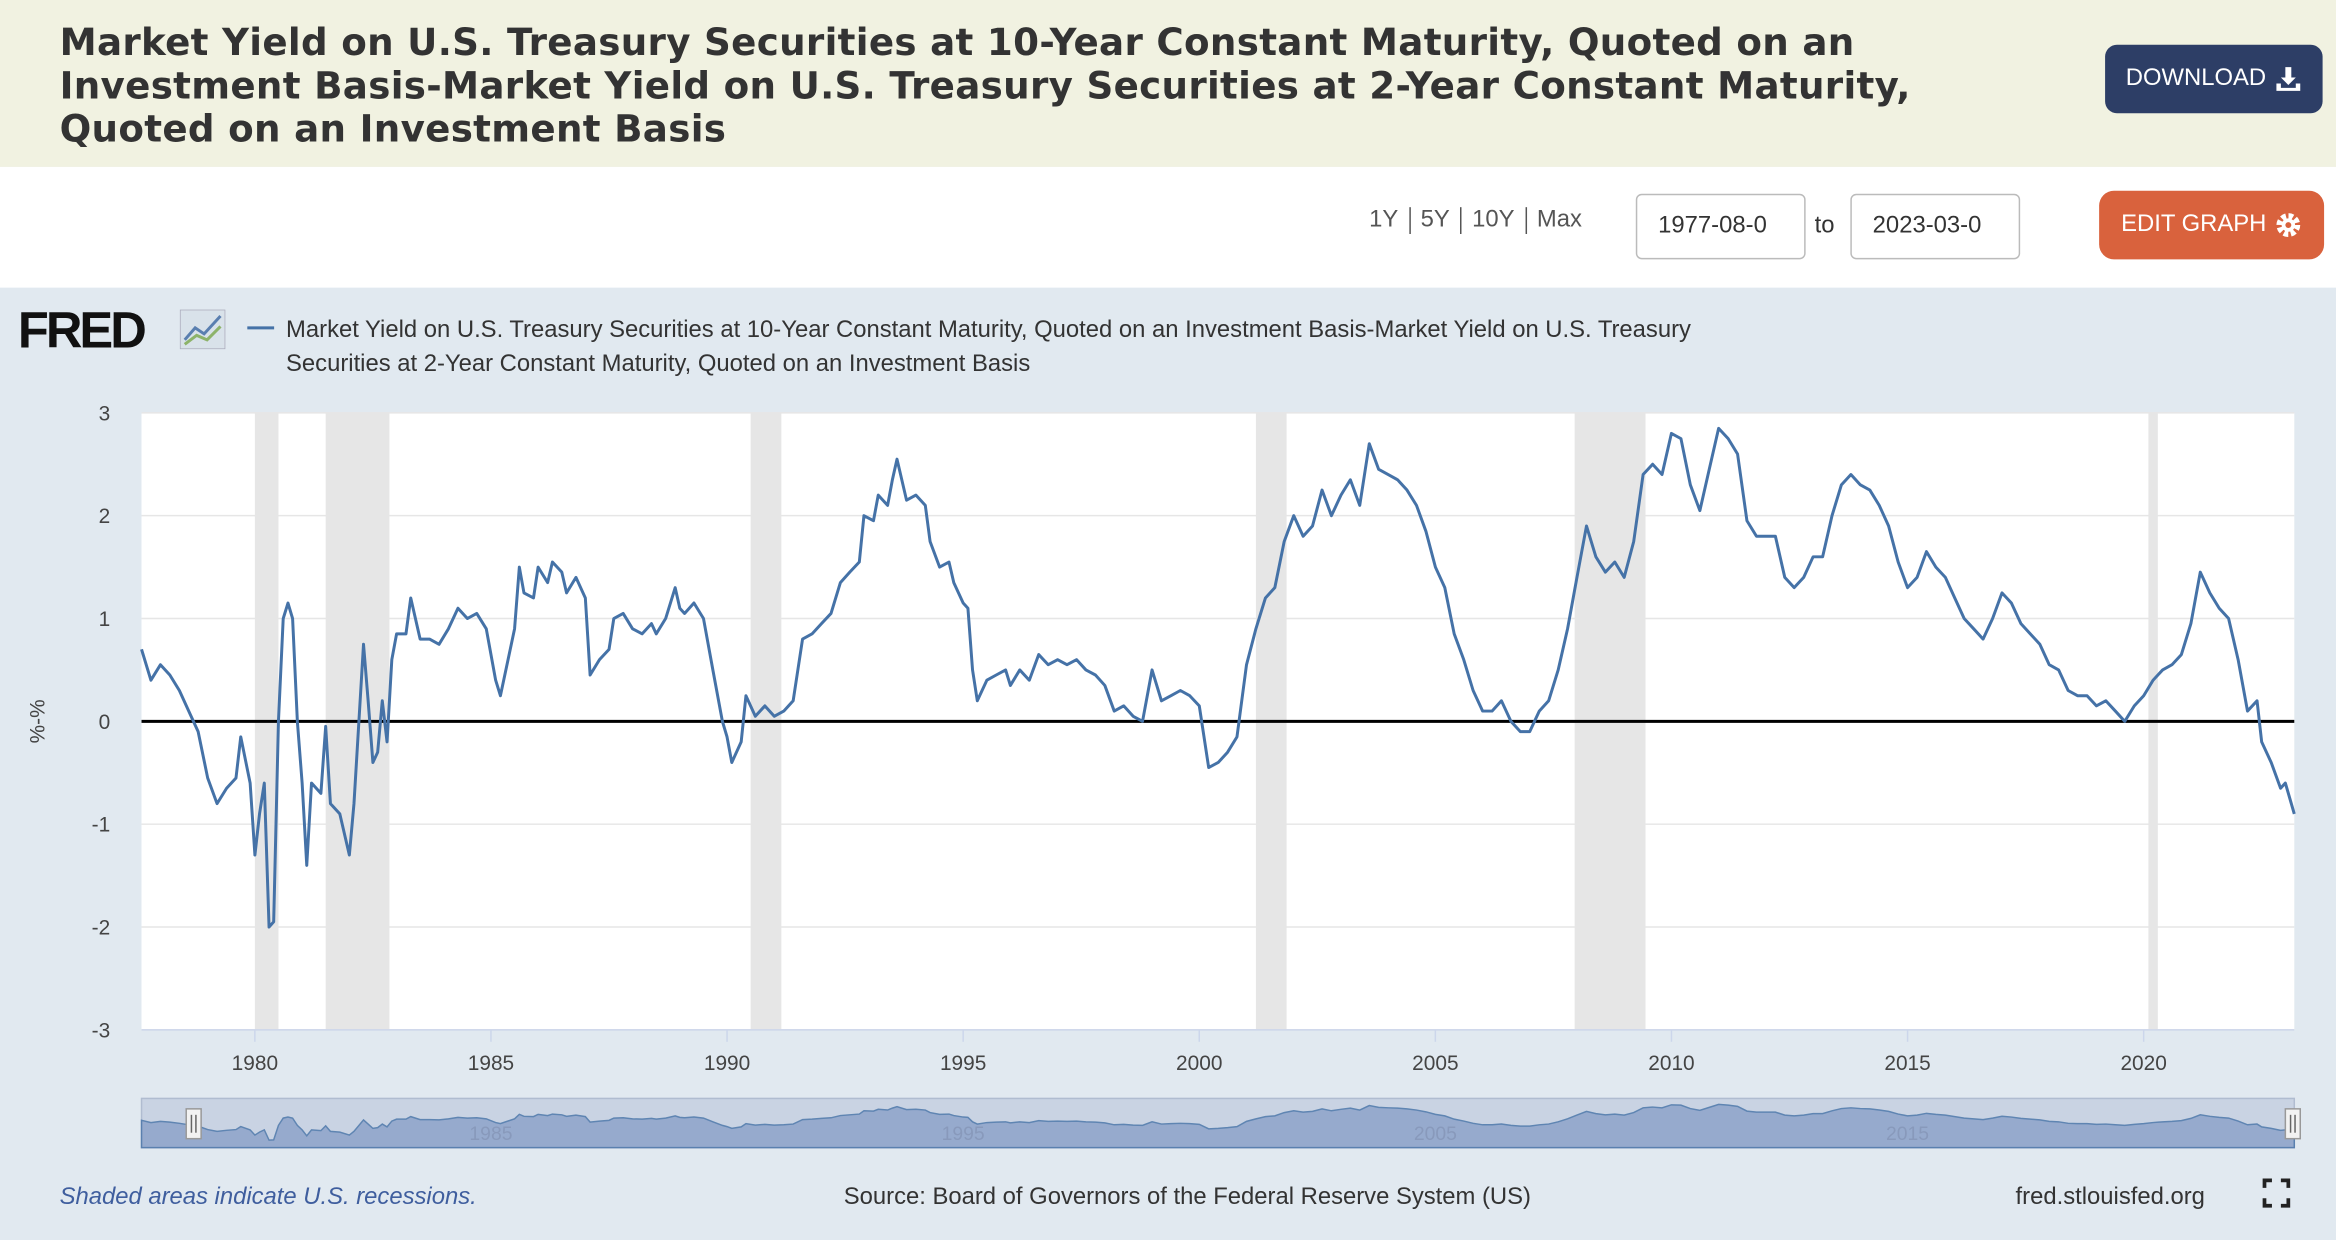 The width and height of the screenshot is (2336, 1240). Describe the element at coordinates (1935, 226) in the screenshot. I see `end-date: 2023-03-0` at that location.